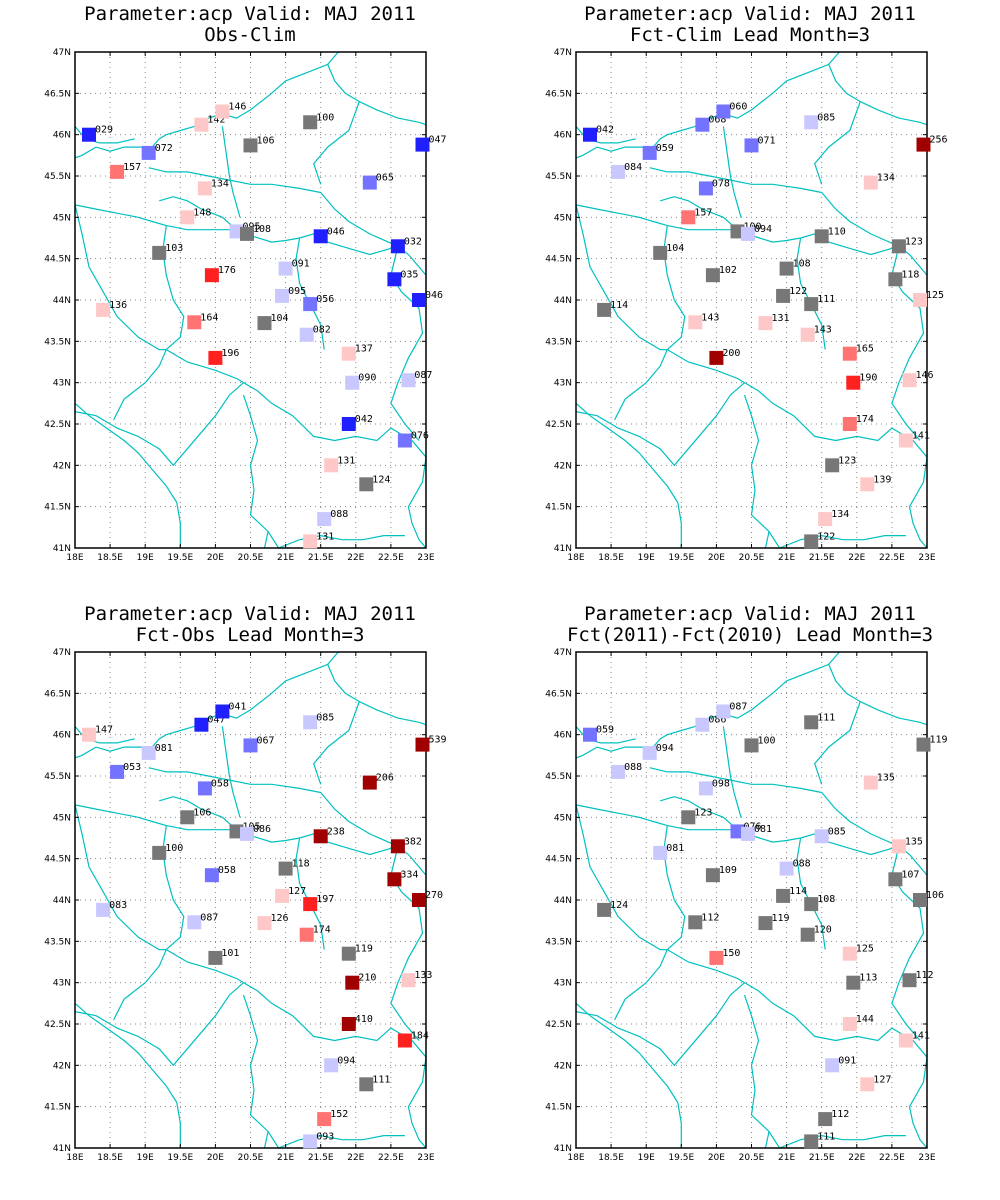  I want to click on station-value-label: 120, so click(823, 930).